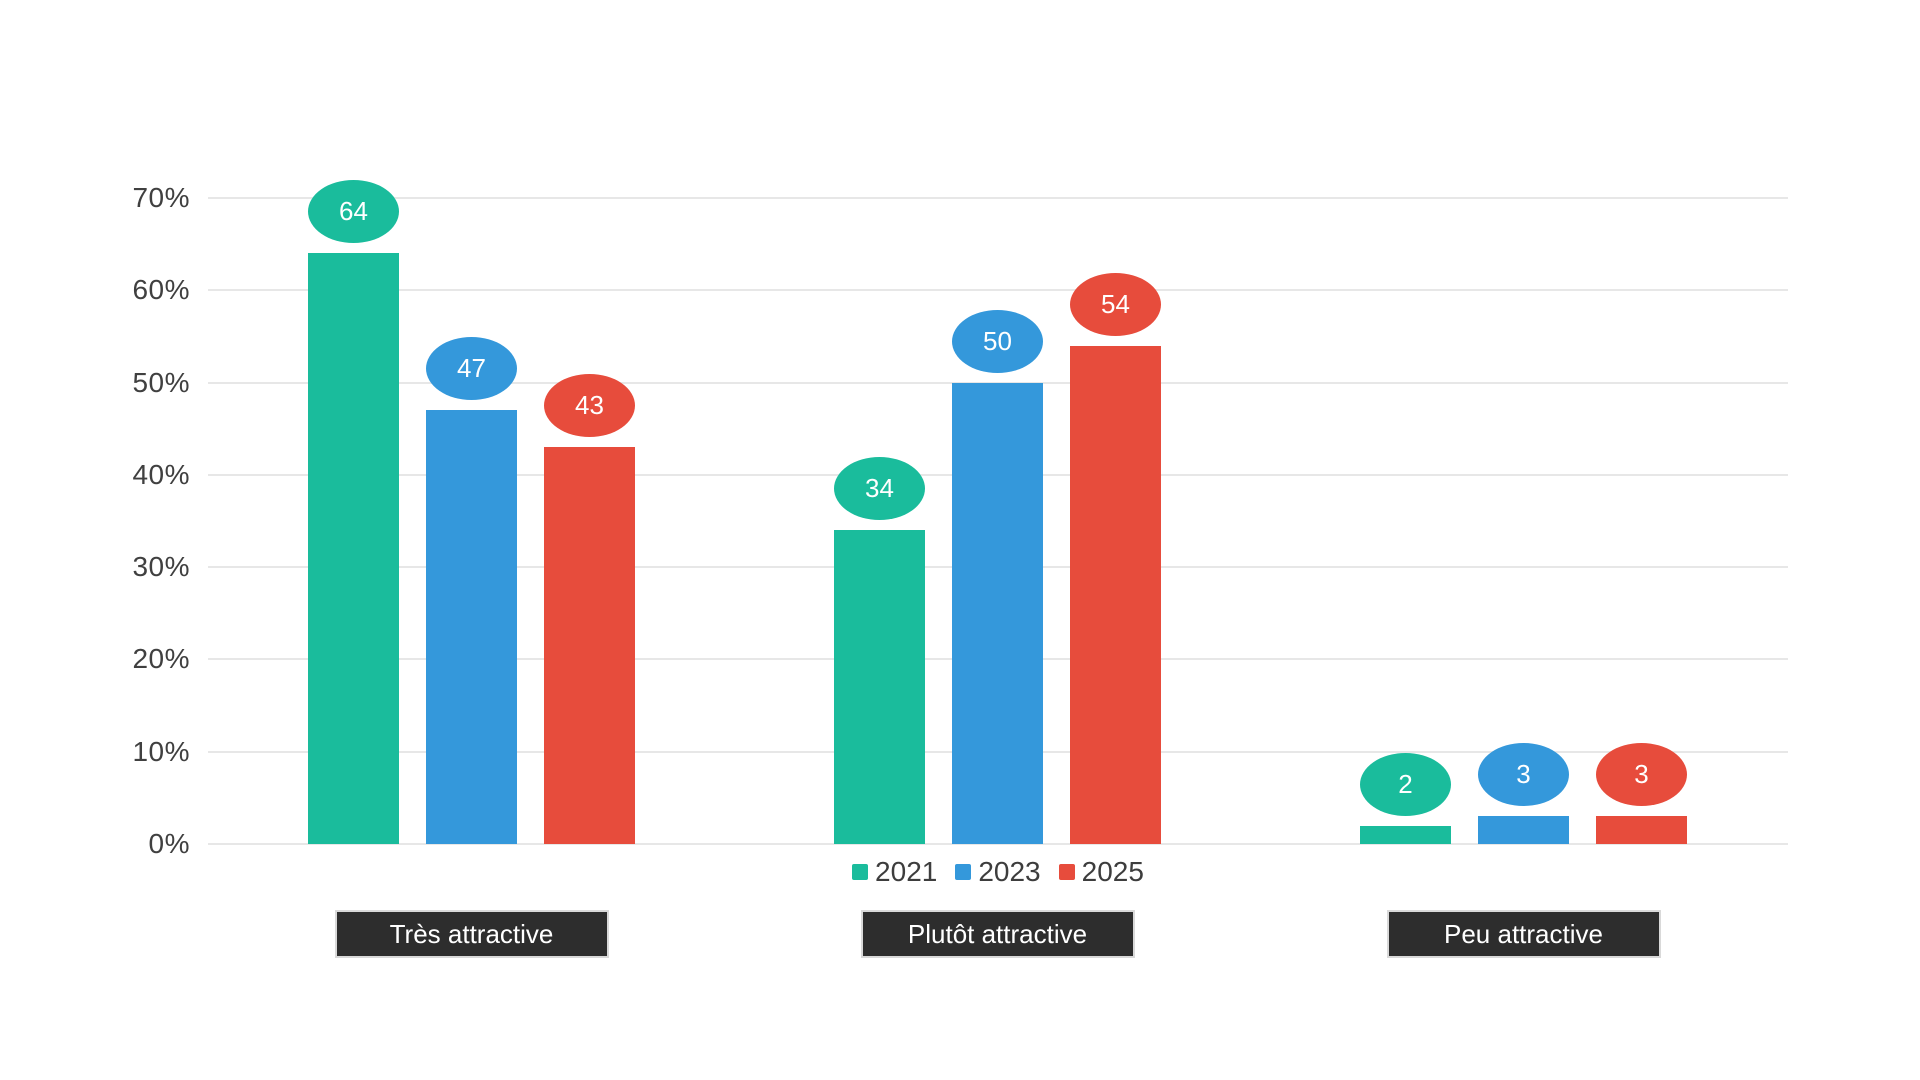 The width and height of the screenshot is (1920, 1080). I want to click on y-tick-label: 10%, so click(161, 751).